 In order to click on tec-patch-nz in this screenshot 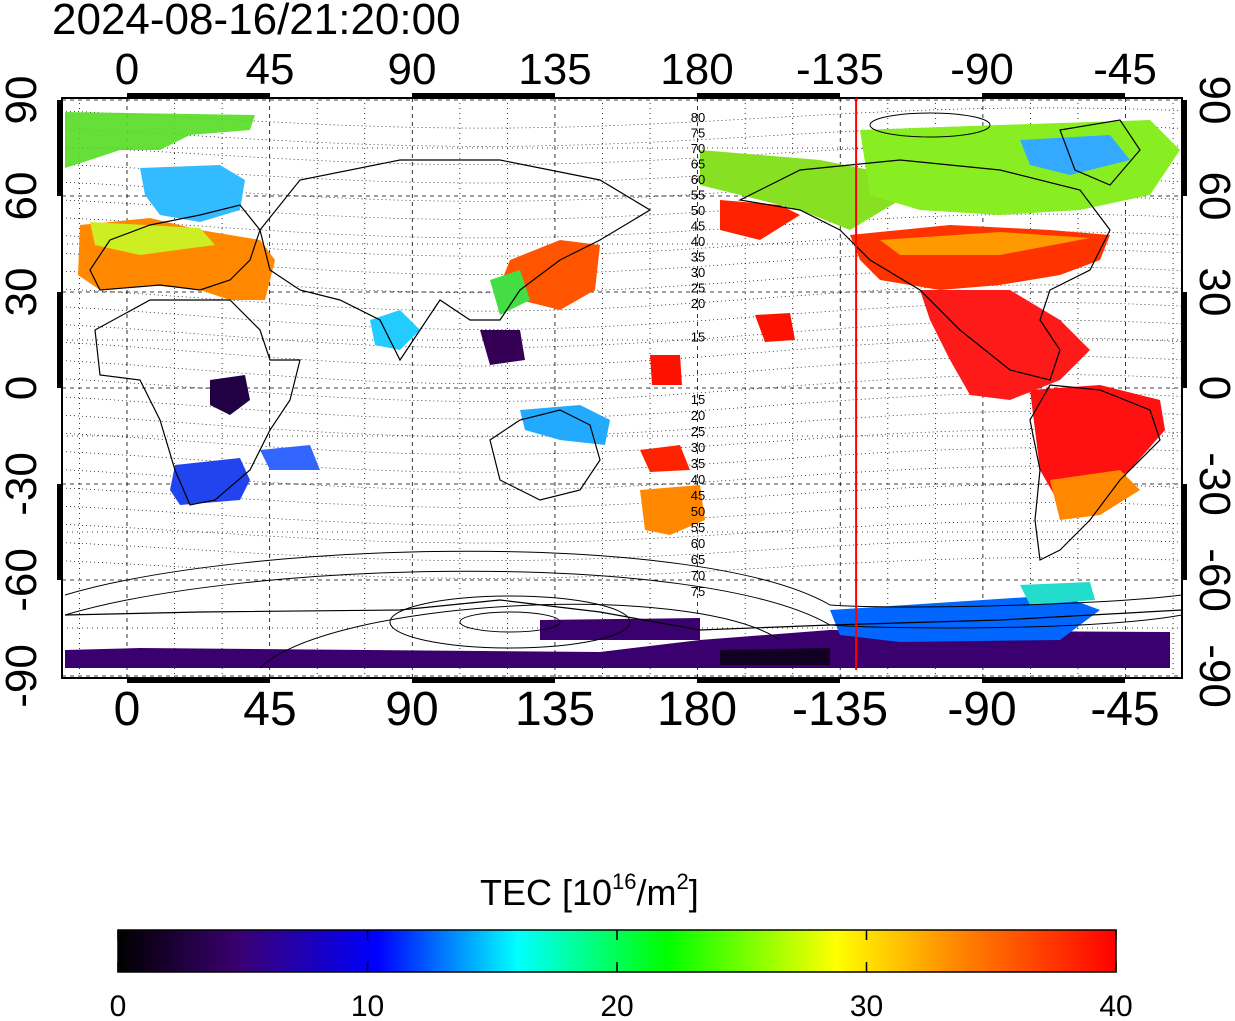, I will do `click(672, 510)`.